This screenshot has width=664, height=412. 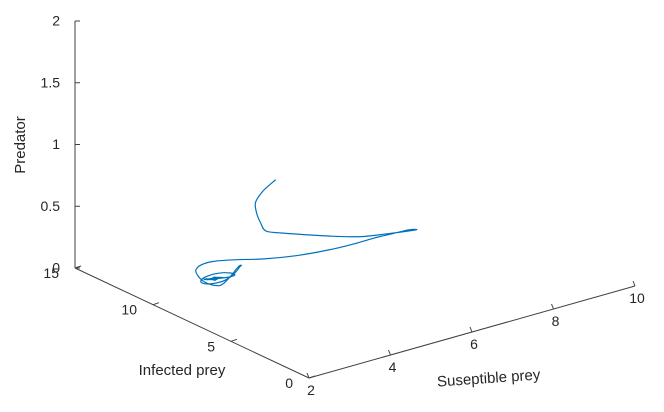 I want to click on x-tick-label: 4, so click(x=393, y=367).